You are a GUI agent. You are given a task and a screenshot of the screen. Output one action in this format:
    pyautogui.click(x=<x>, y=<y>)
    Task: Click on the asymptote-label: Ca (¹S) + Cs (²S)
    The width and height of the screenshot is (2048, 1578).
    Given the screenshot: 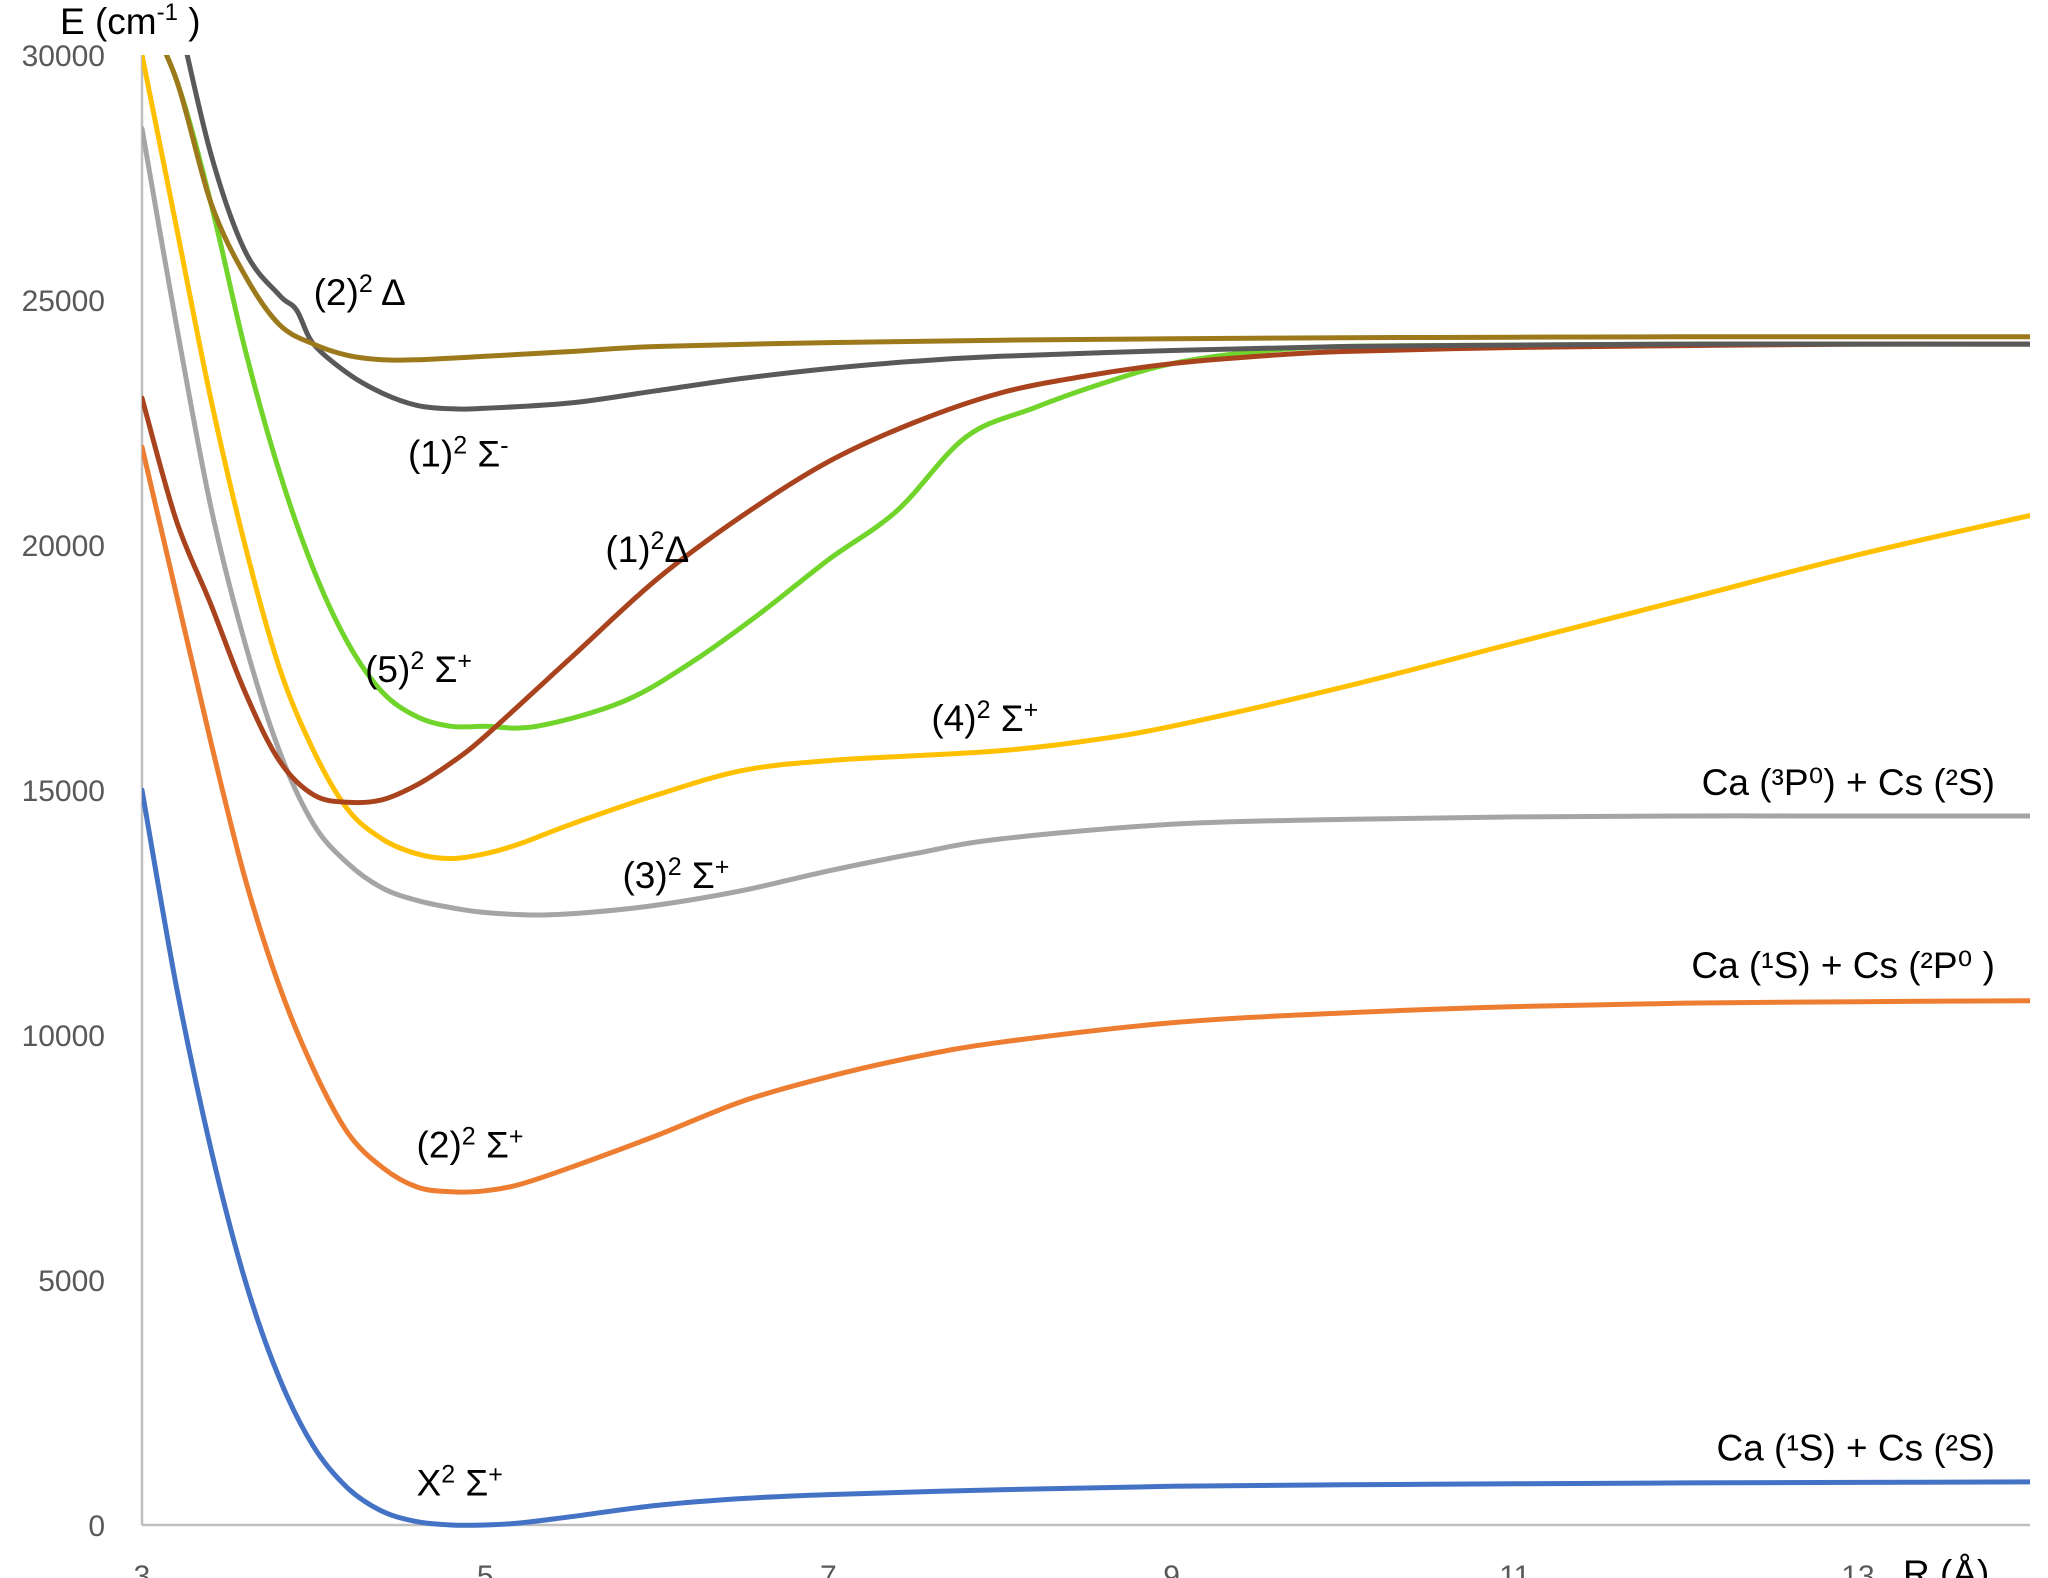 What is the action you would take?
    pyautogui.click(x=1855, y=1447)
    